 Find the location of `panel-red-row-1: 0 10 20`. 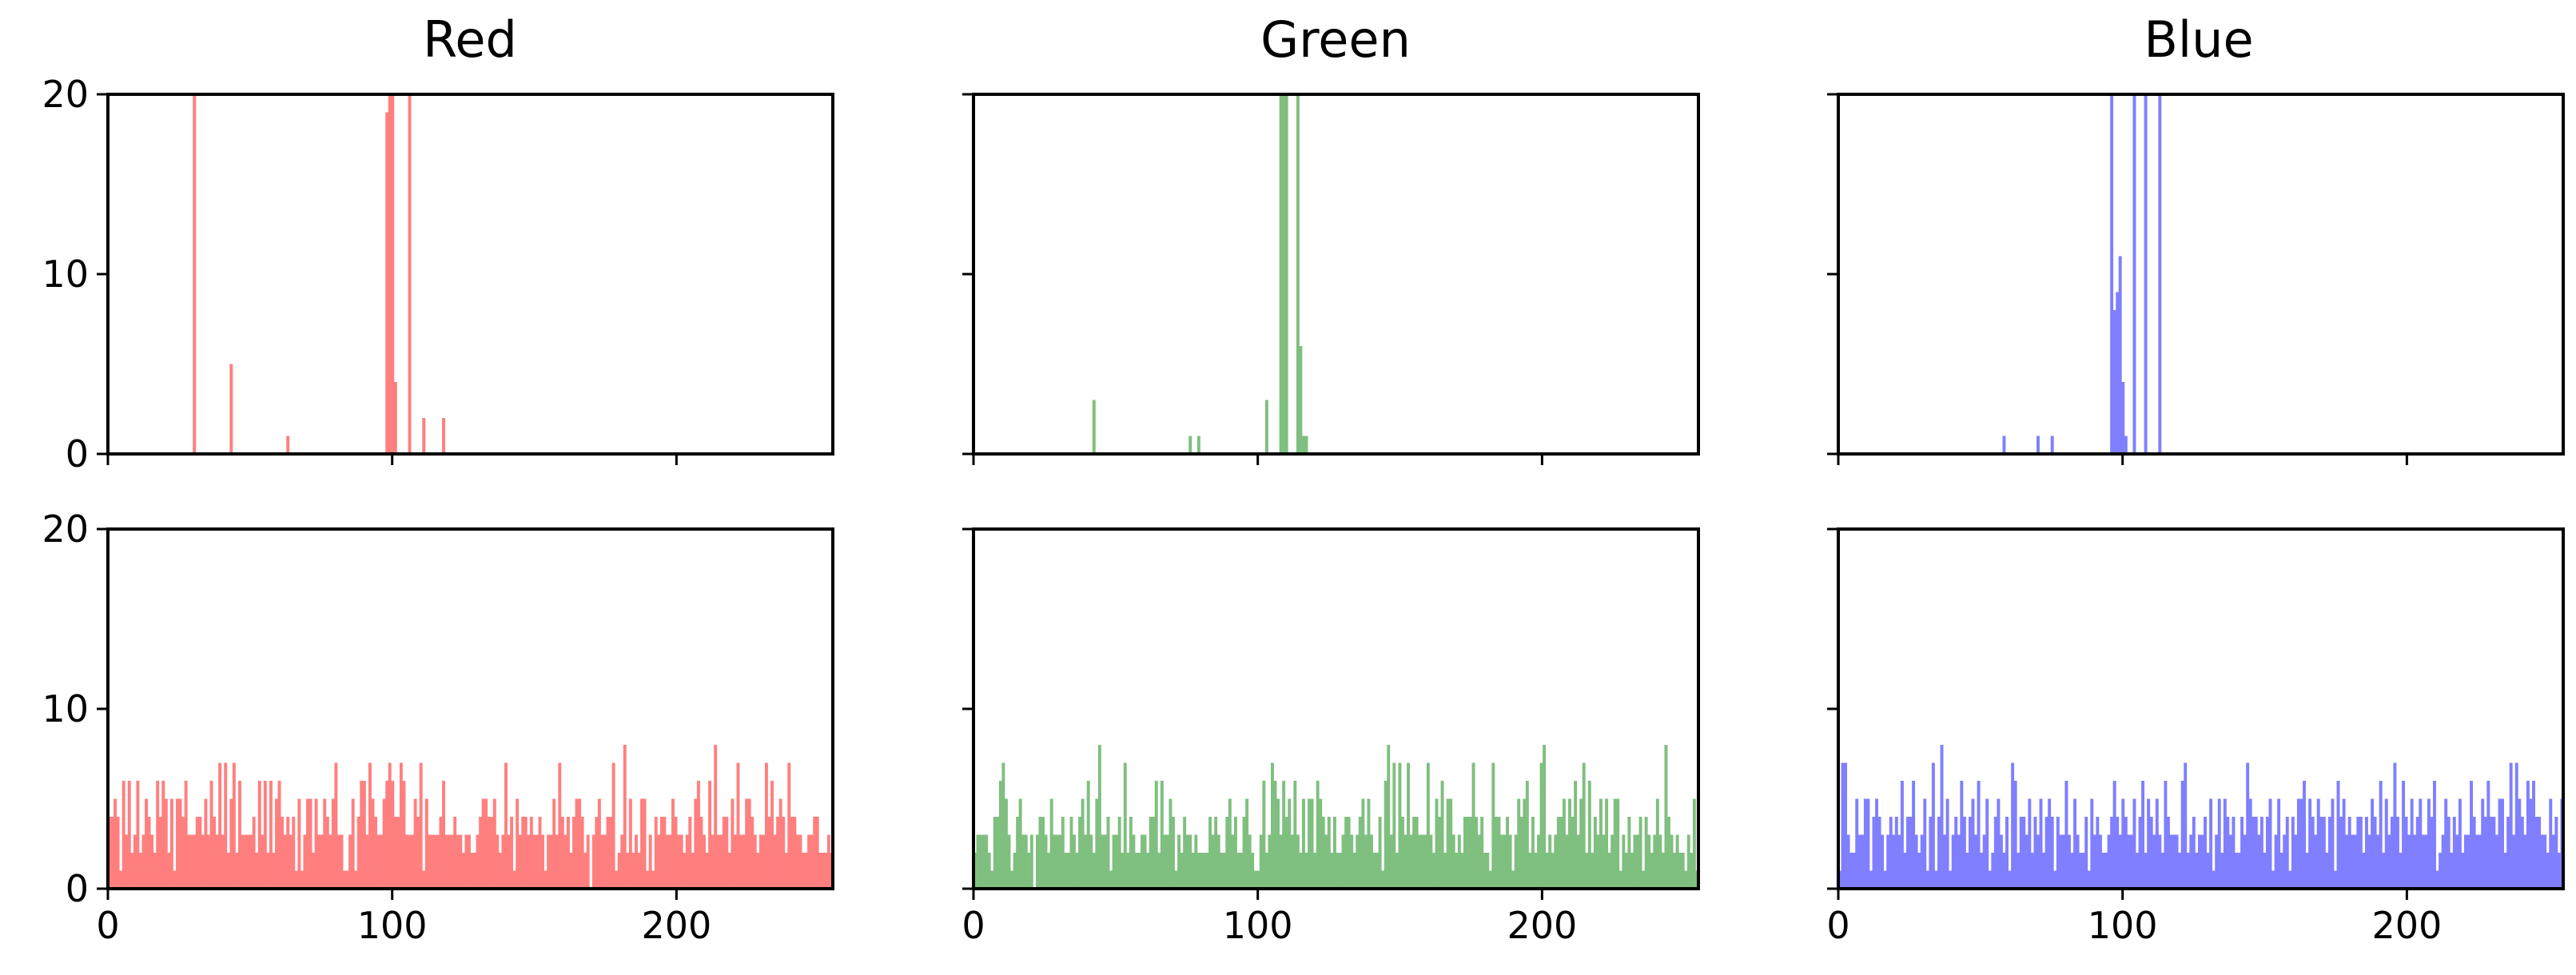

panel-red-row-1: 0 10 20 is located at coordinates (438, 274).